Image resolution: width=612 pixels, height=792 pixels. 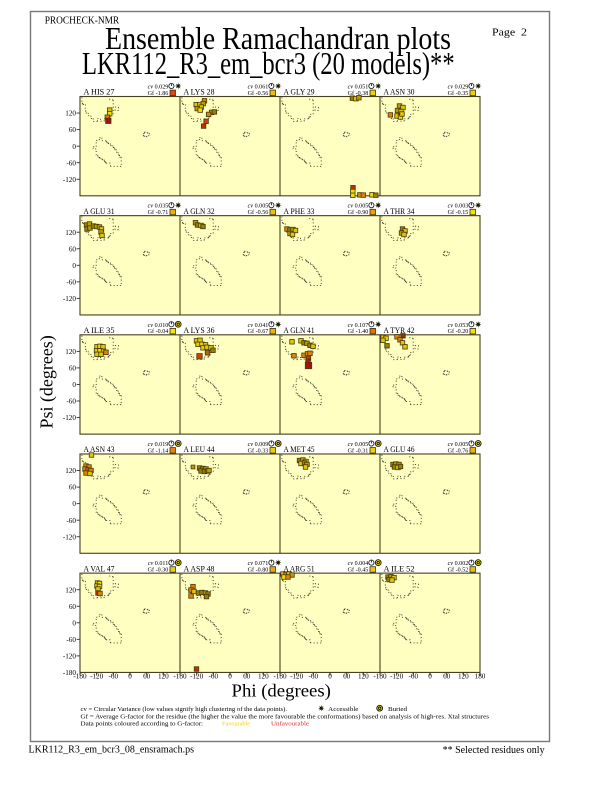 I want to click on svg-text: cv 0.009, so click(x=258, y=445).